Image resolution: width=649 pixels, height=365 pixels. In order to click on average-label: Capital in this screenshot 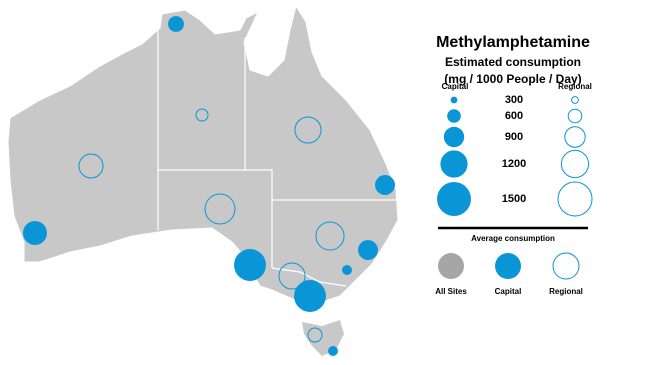, I will do `click(508, 291)`.